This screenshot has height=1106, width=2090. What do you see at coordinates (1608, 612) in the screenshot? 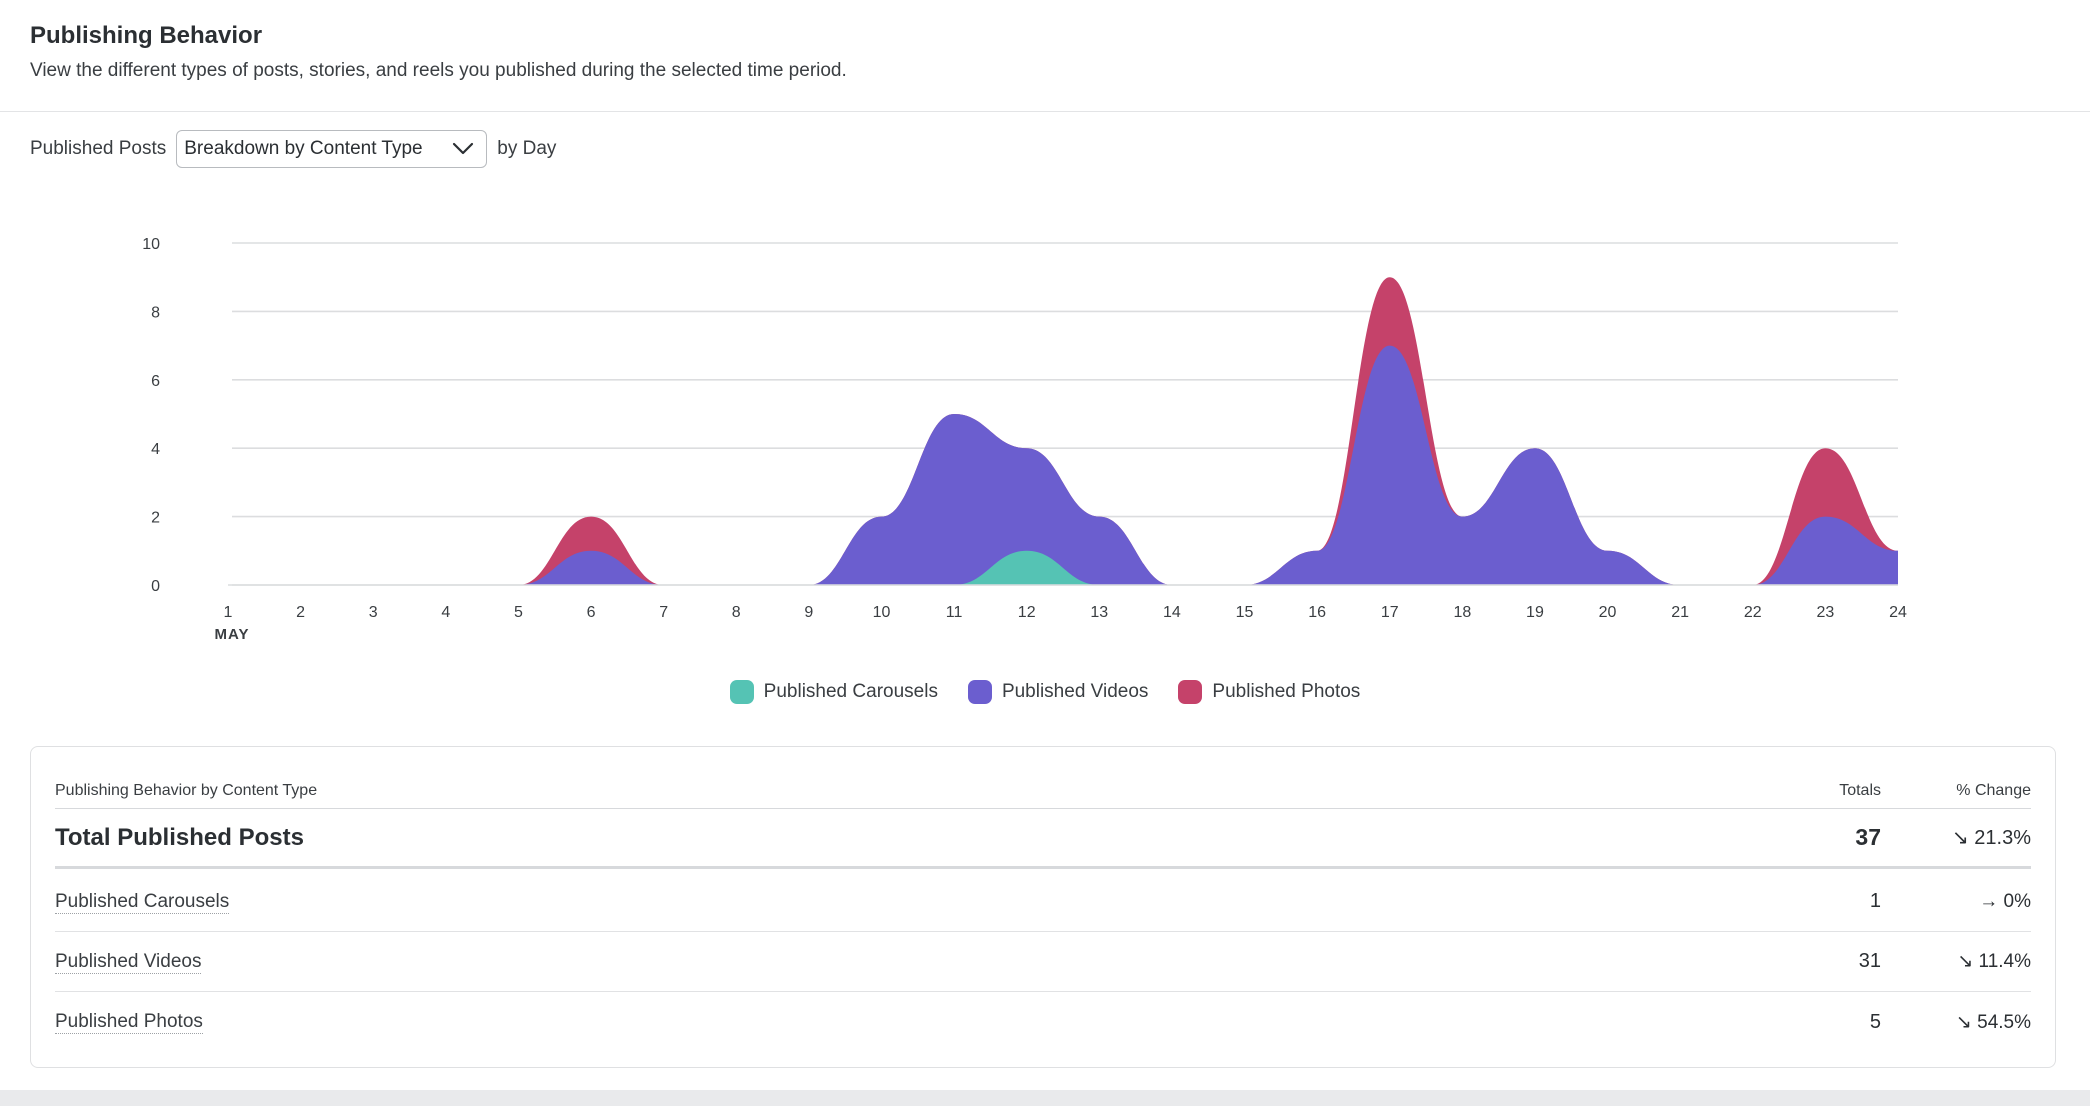
I see `x-tick-label: 20` at bounding box center [1608, 612].